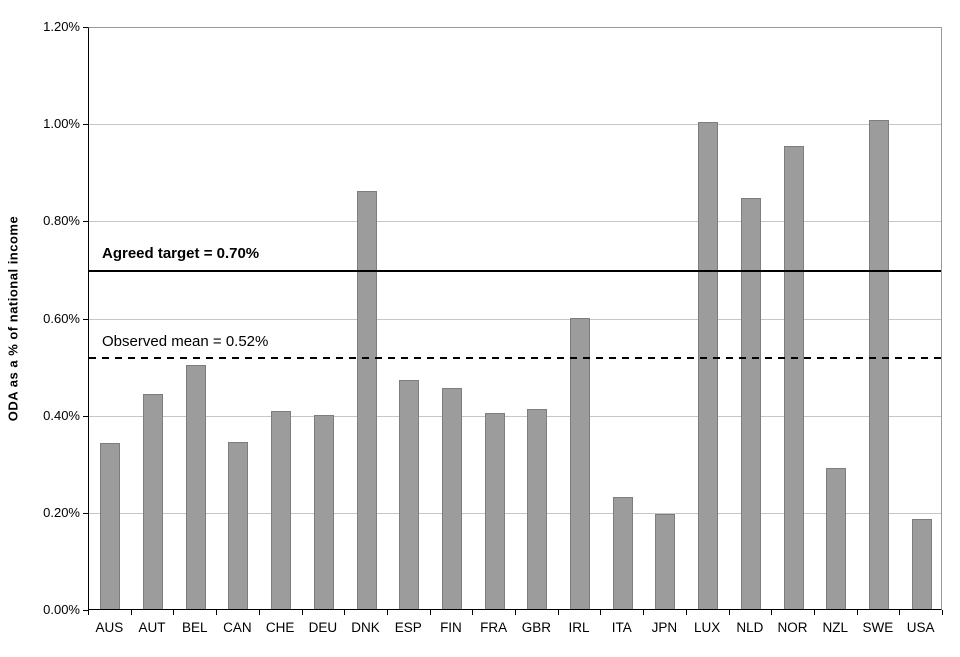 The height and width of the screenshot is (657, 960). I want to click on x-tick-label-nld: NLD, so click(750, 627).